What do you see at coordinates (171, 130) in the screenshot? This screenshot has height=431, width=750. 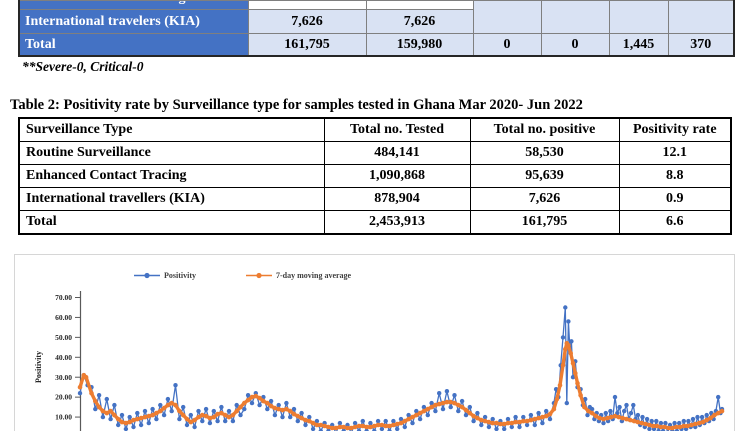 I see `col-header-surveillance-type: Surveillance Type` at bounding box center [171, 130].